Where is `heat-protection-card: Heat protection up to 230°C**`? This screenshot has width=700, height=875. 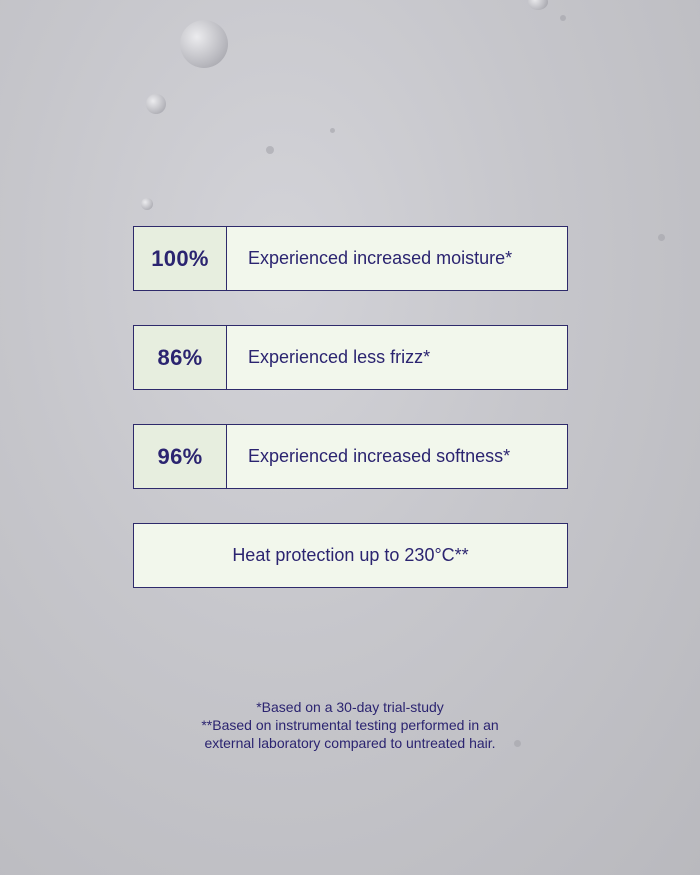 heat-protection-card: Heat protection up to 230°C** is located at coordinates (350, 555).